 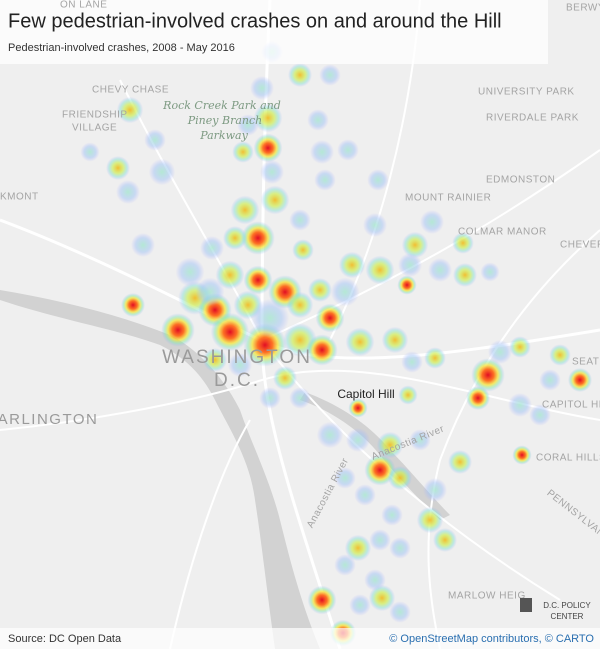 I want to click on park-label: Parkway, so click(x=223, y=135).